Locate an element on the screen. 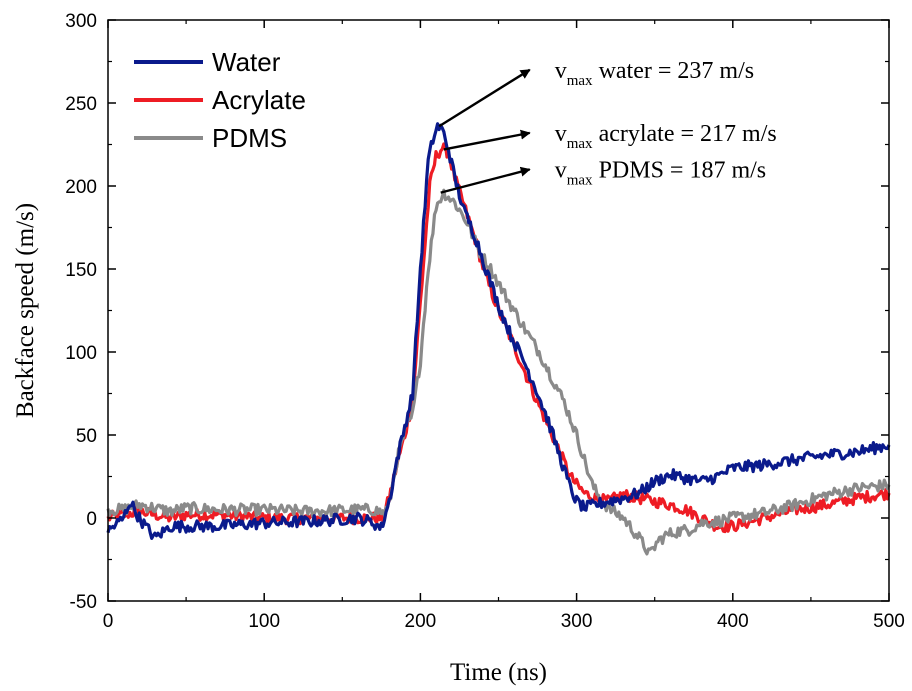  y-tick-label: 100 is located at coordinates (81, 353).